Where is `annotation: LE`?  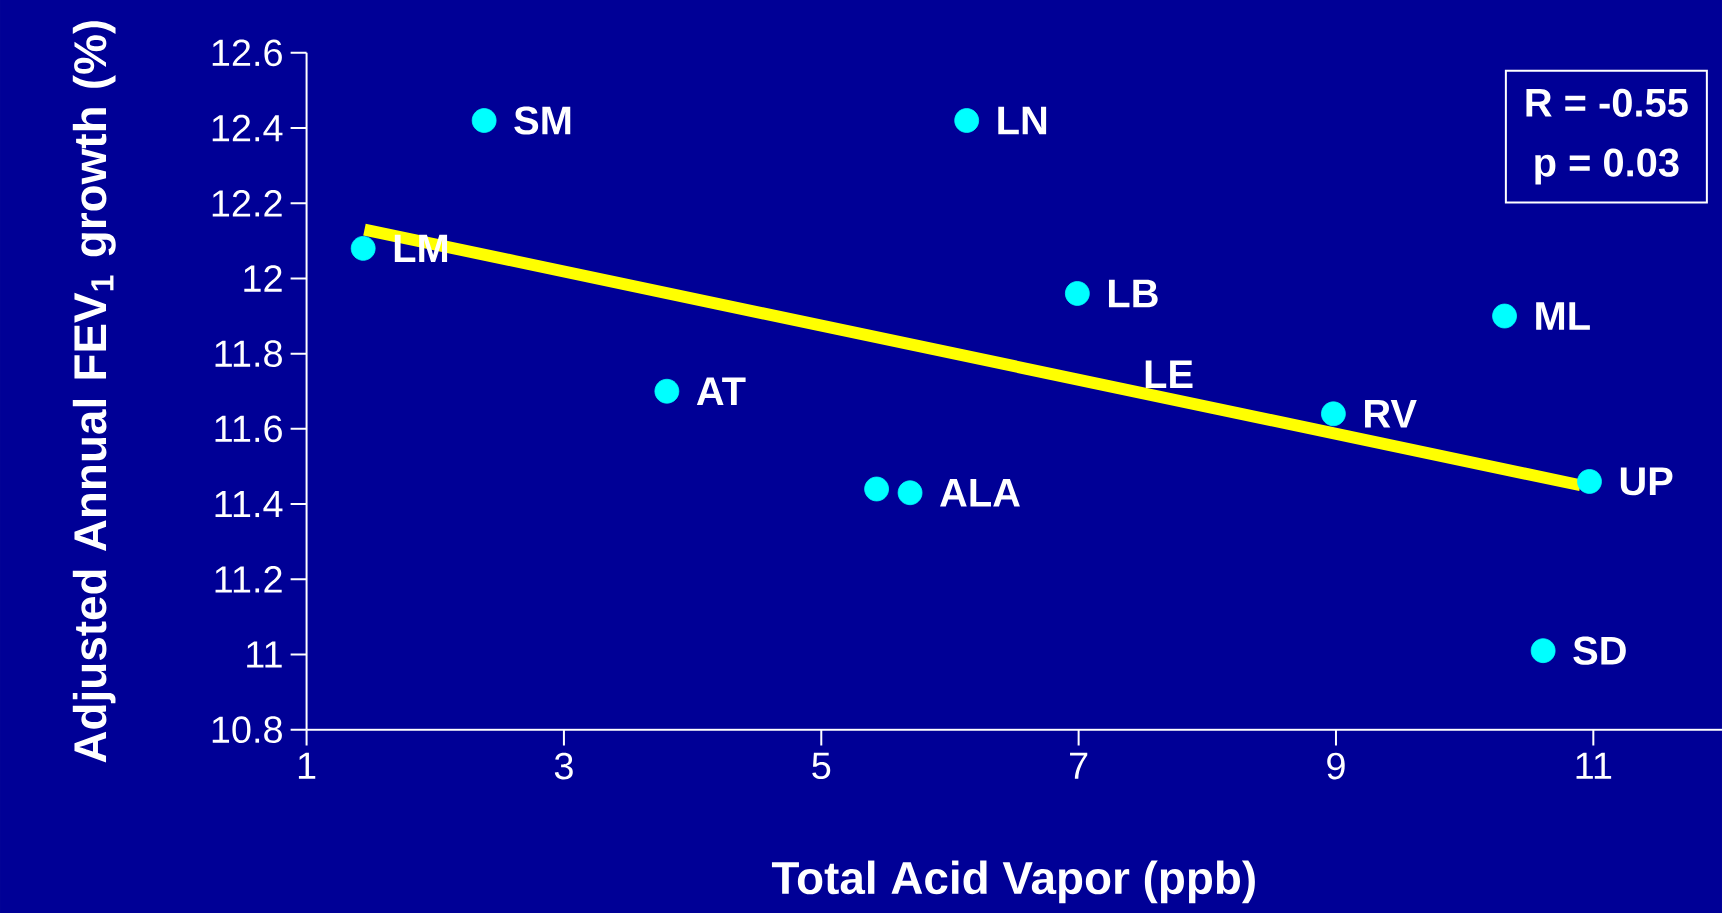
annotation: LE is located at coordinates (1169, 374).